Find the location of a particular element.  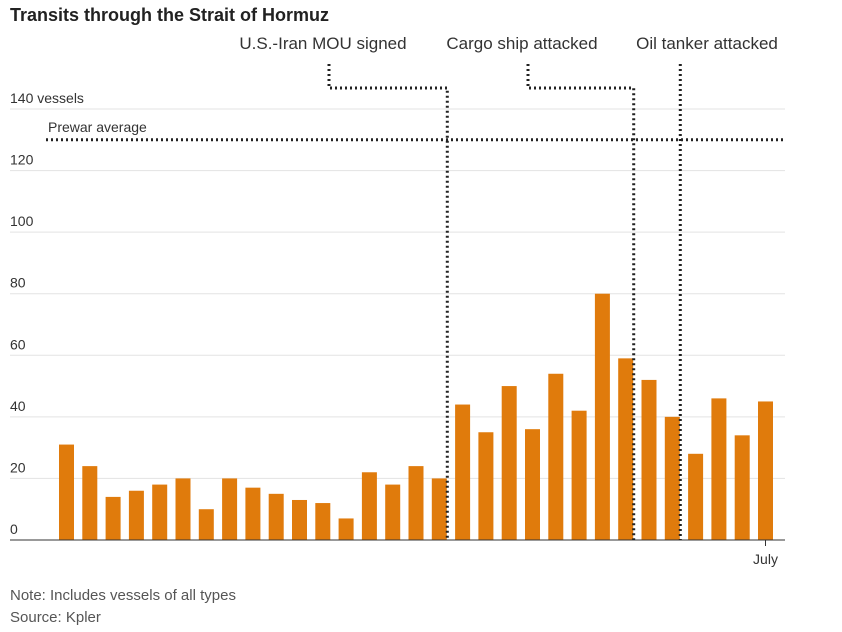

annotation-label-1: Cargo ship attacked is located at coordinates (521, 43).